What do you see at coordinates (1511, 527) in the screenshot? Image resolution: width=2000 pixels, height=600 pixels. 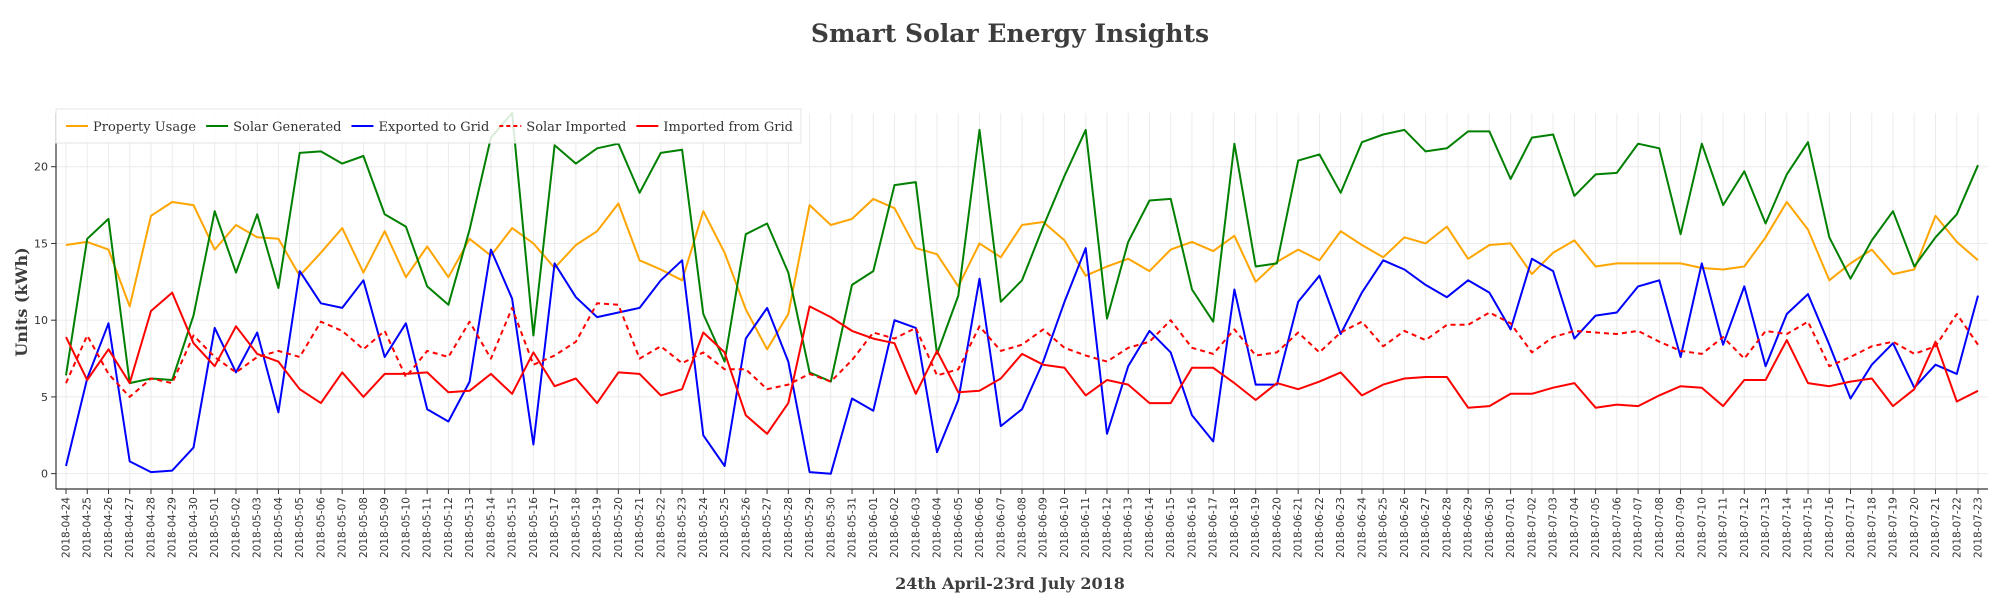 I see `x-tick-label: 2018-07-01` at bounding box center [1511, 527].